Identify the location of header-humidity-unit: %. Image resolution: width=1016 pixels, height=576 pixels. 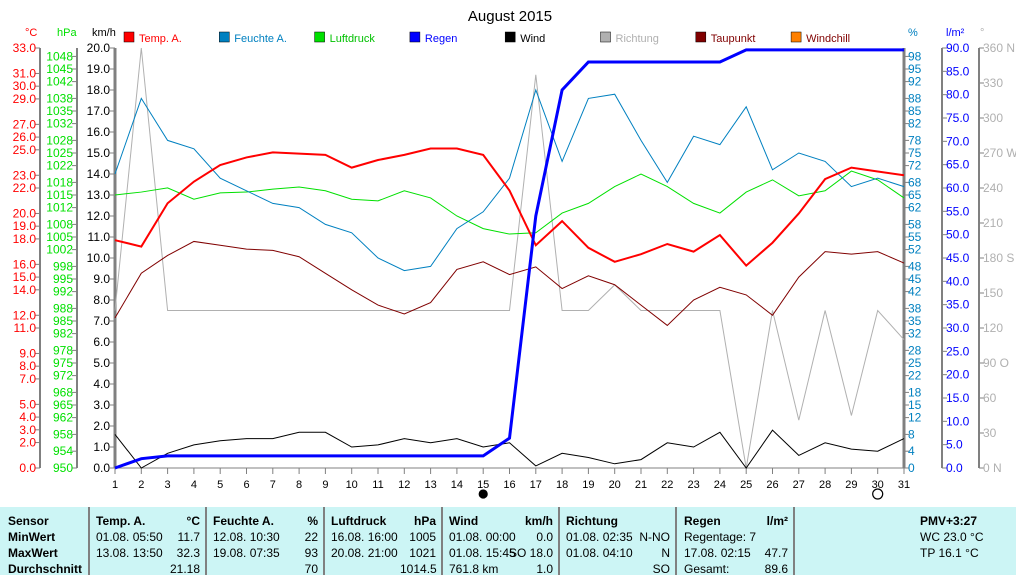
(303, 521).